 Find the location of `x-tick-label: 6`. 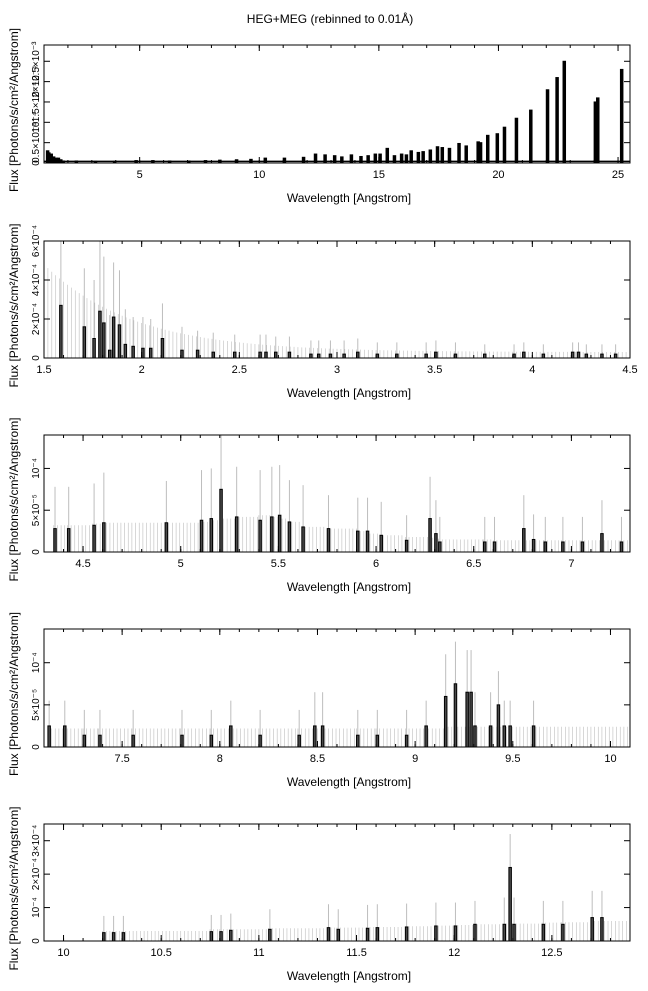

x-tick-label: 6 is located at coordinates (376, 564).